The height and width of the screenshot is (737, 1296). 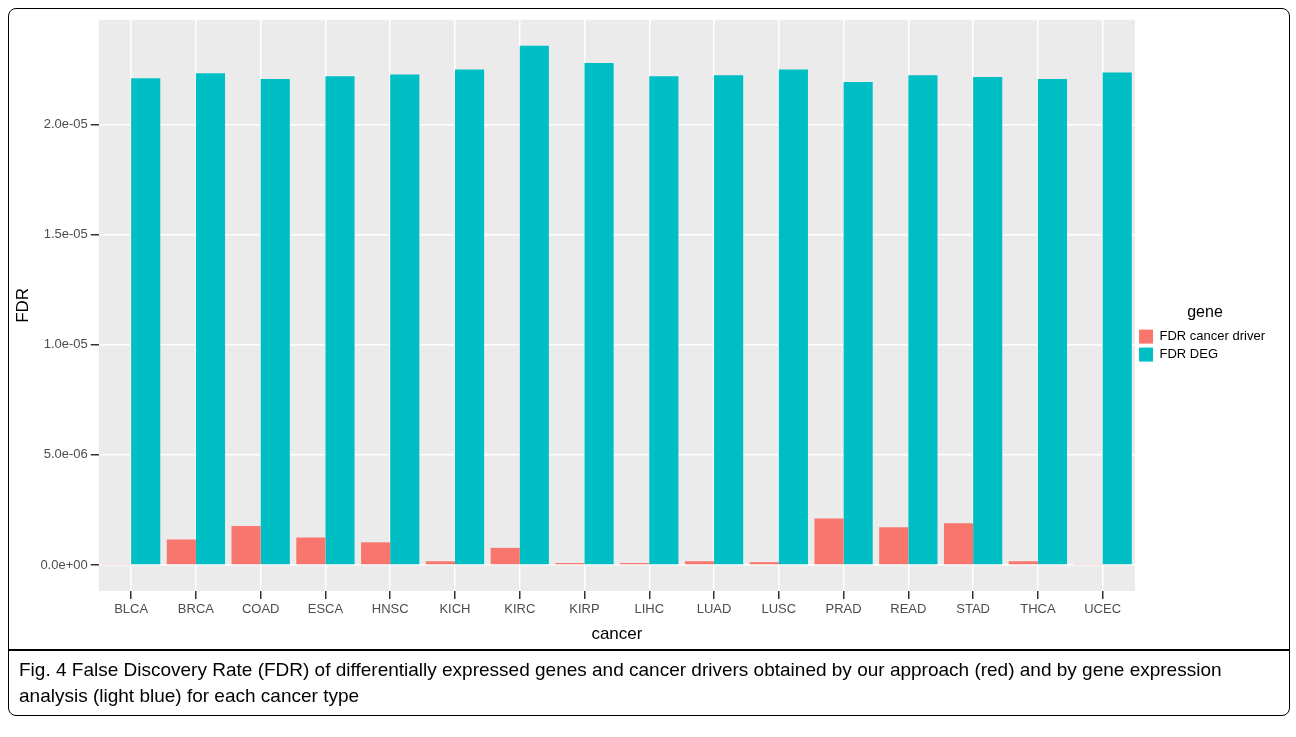 I want to click on x-tick-label: THCA, so click(x=1038, y=609).